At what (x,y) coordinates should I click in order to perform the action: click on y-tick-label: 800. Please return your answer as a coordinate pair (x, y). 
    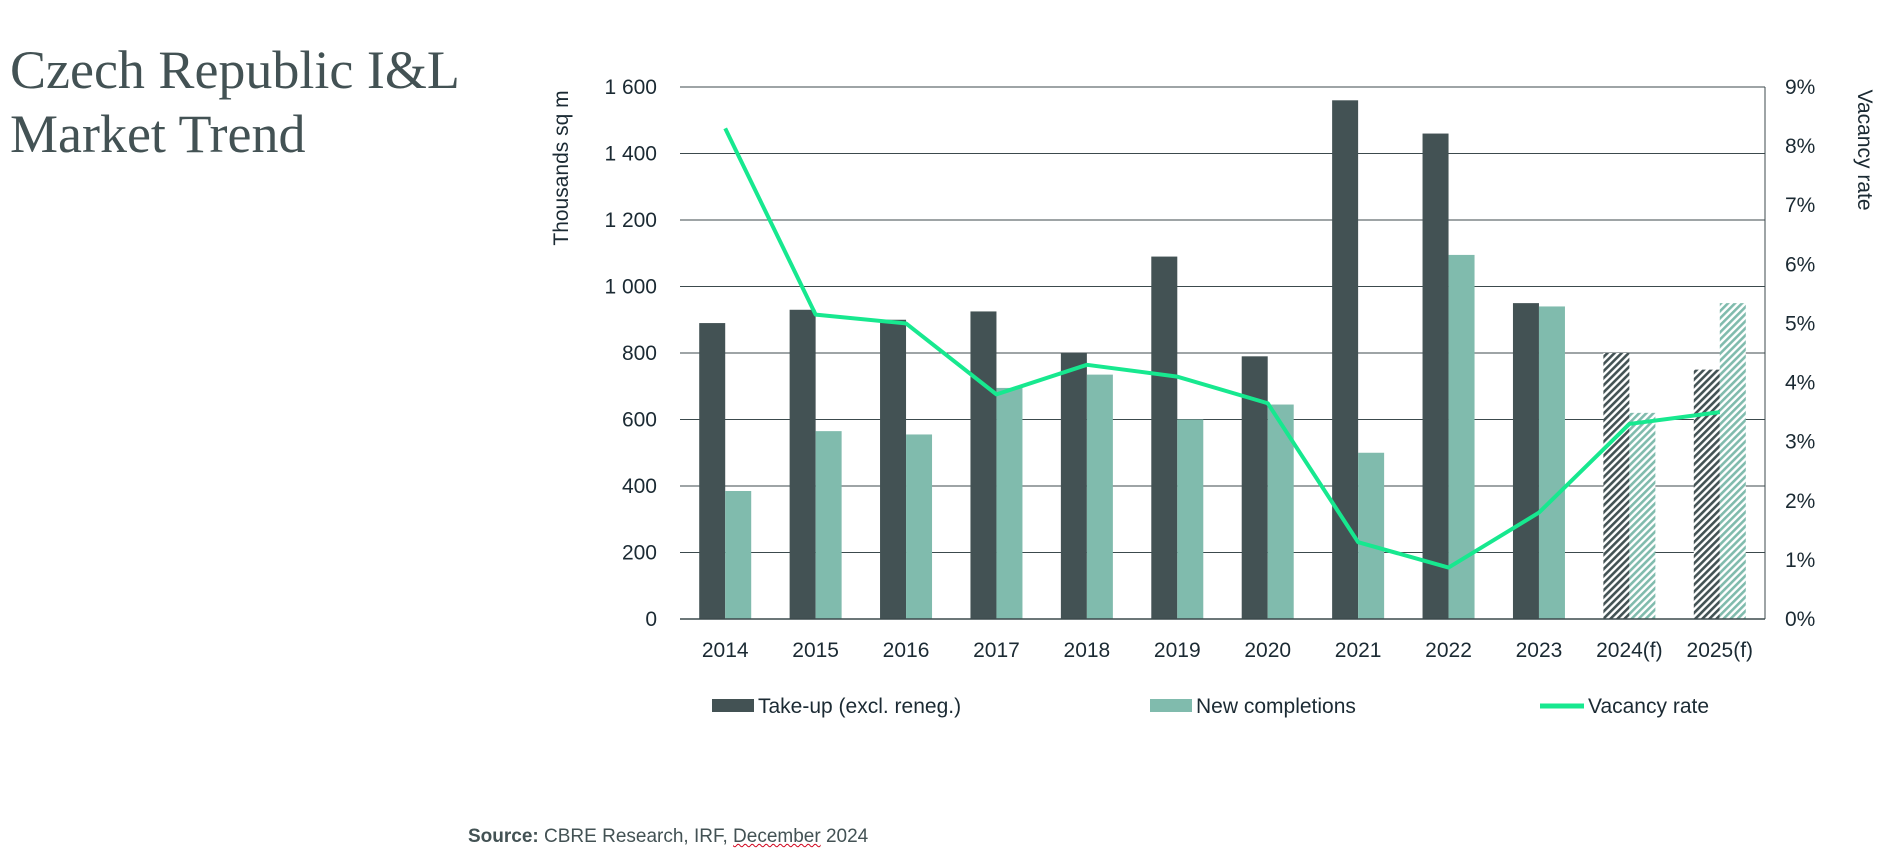
    Looking at the image, I should click on (639, 353).